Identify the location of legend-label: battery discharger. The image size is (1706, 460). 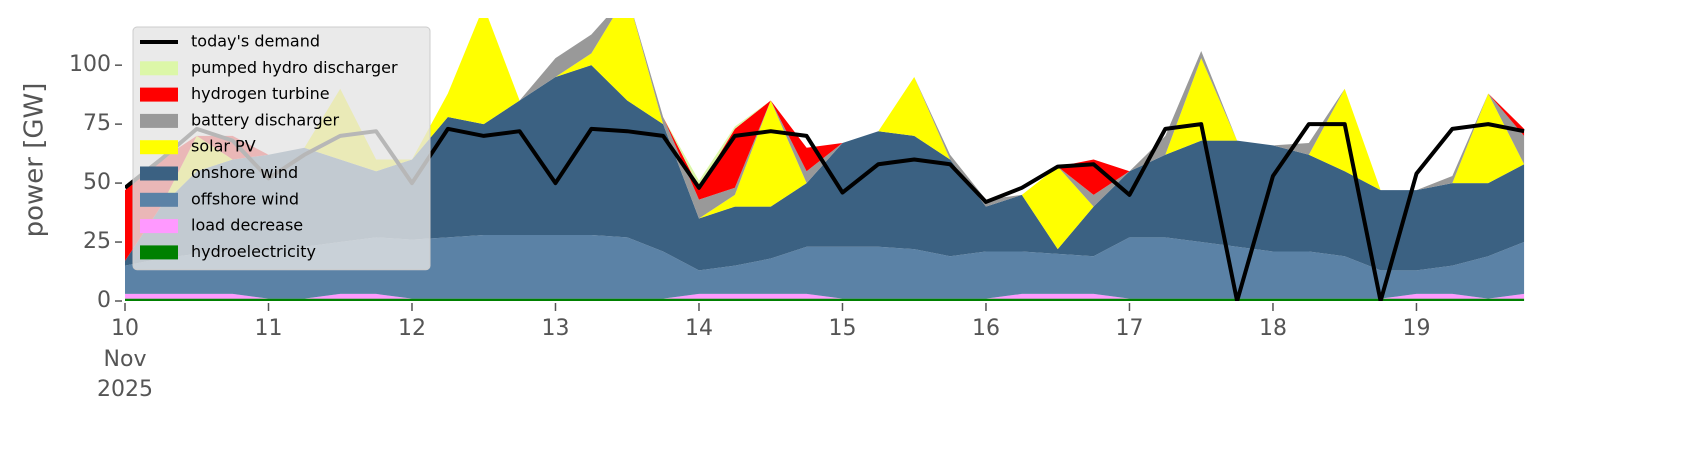
(265, 119).